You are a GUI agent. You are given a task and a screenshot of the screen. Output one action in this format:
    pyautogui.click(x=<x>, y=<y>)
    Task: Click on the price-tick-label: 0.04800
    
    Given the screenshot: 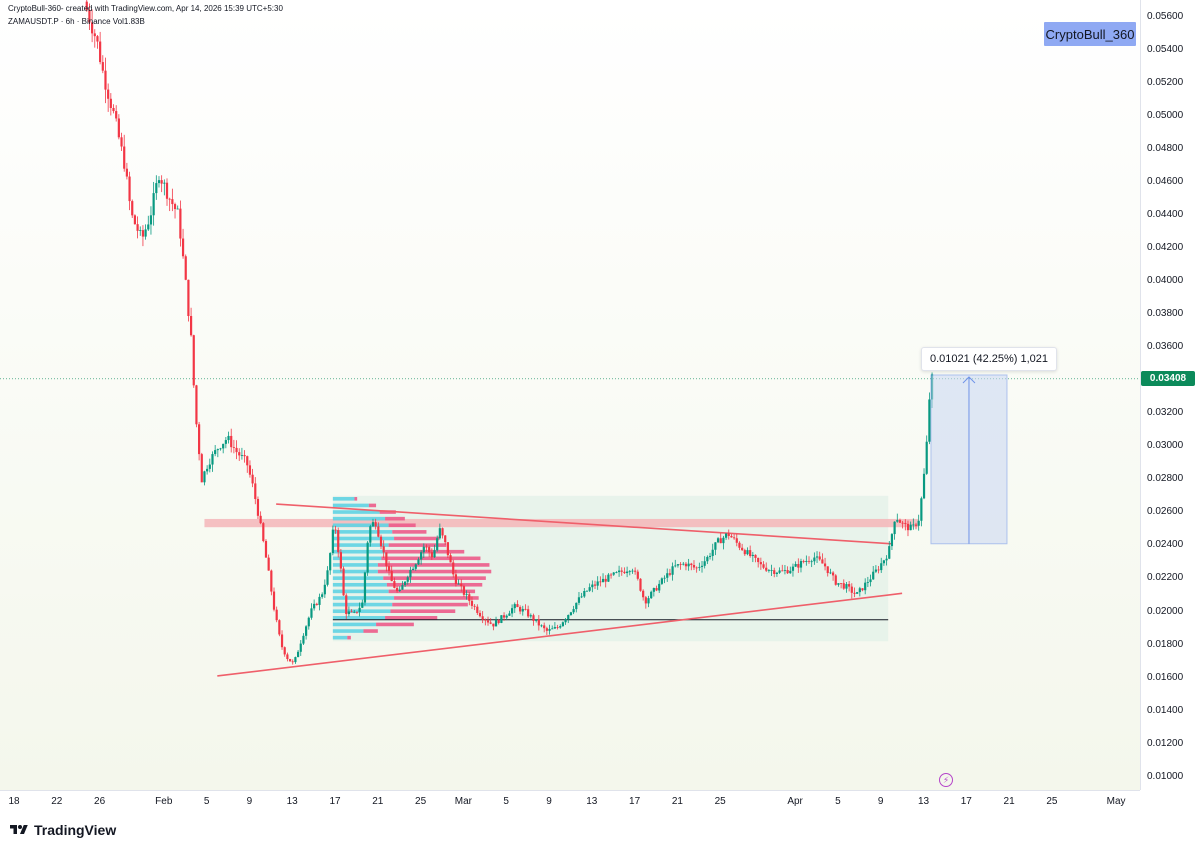 What is the action you would take?
    pyautogui.click(x=1165, y=148)
    